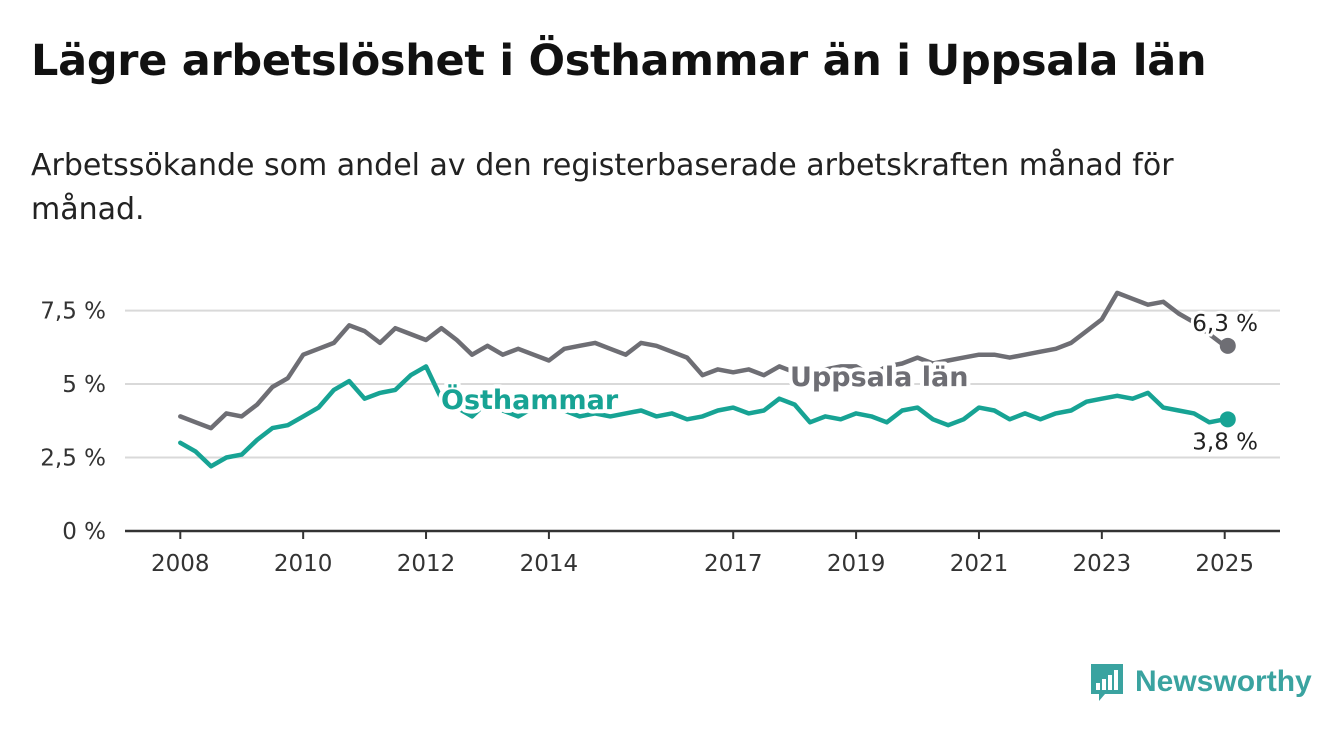  Describe the element at coordinates (1225, 442) in the screenshot. I see `series-end-label: 3,8 %` at that location.